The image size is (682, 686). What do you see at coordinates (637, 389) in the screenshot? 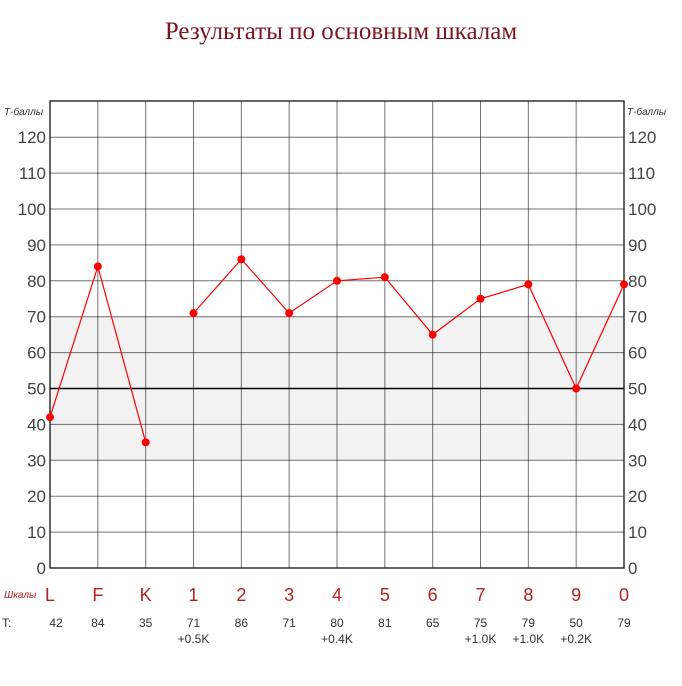
I see `y-tick-label-right: 50` at bounding box center [637, 389].